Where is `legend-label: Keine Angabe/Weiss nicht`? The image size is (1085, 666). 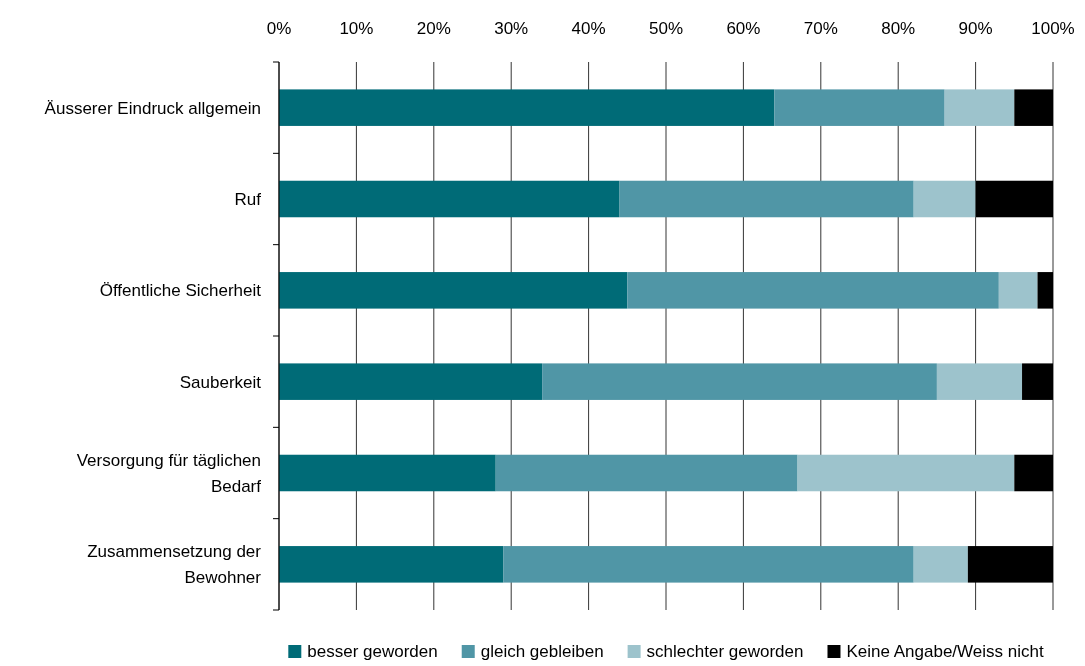 legend-label: Keine Angabe/Weiss nicht is located at coordinates (945, 651).